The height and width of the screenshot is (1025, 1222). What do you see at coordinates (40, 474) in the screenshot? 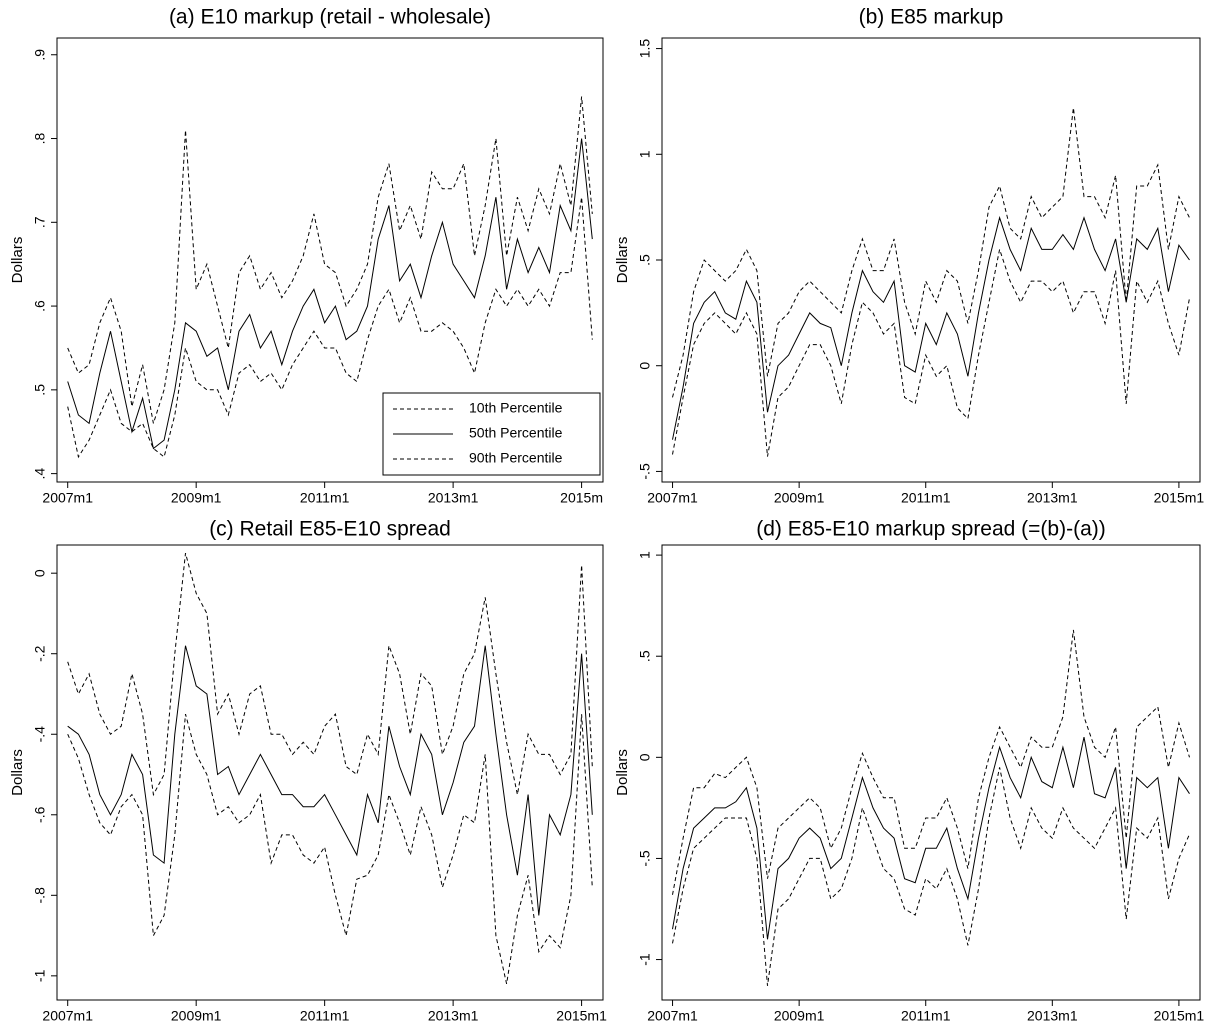
I see `y-tick-label: .4` at bounding box center [40, 474].